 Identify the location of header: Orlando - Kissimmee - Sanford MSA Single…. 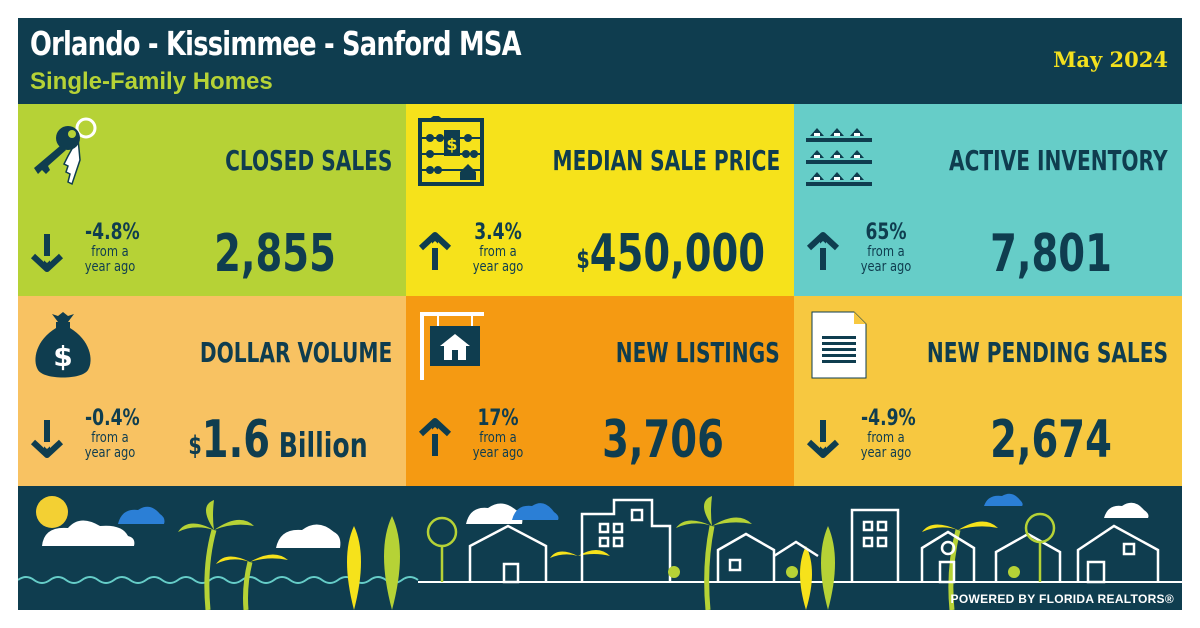
(600, 61).